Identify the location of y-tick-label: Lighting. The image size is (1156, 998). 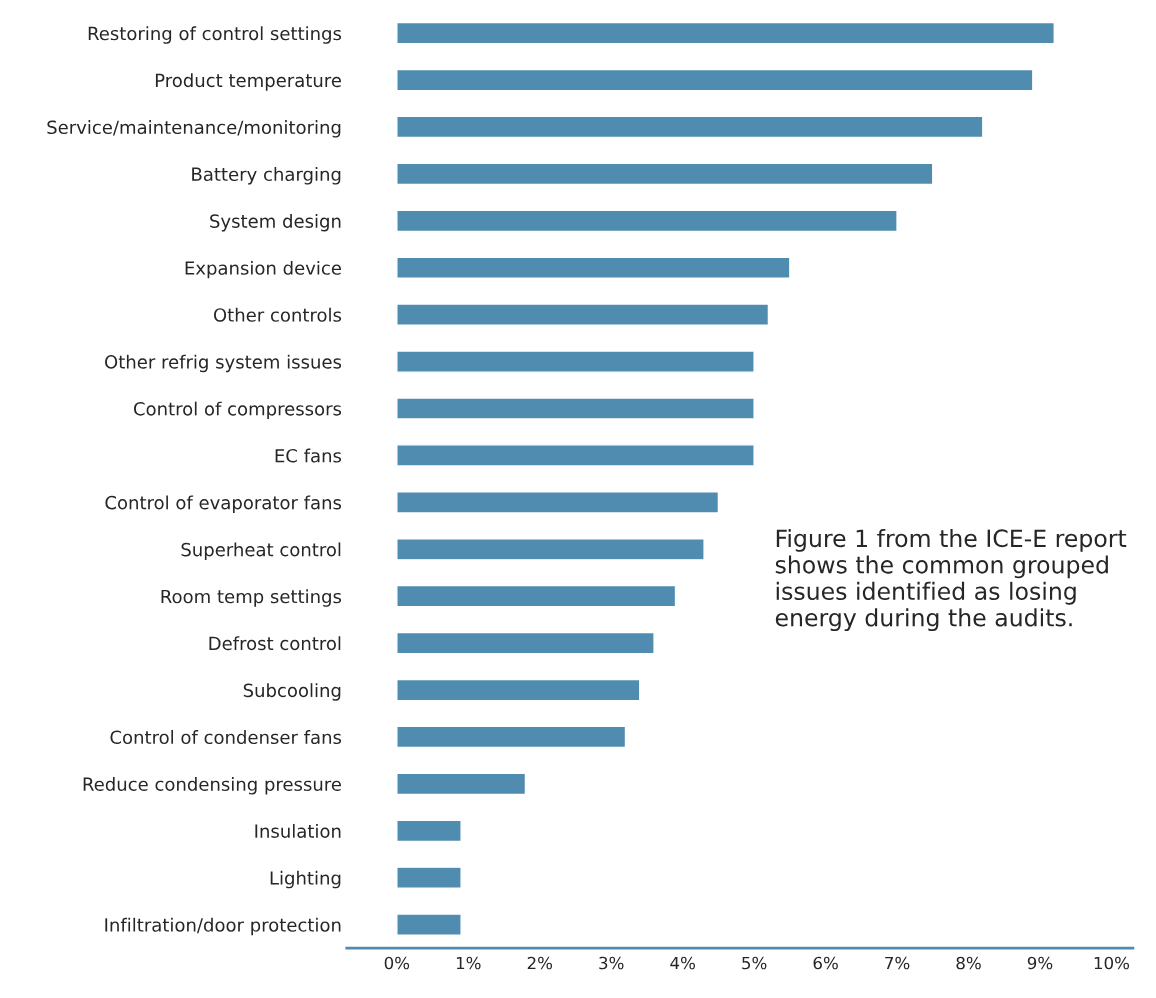
(305, 879).